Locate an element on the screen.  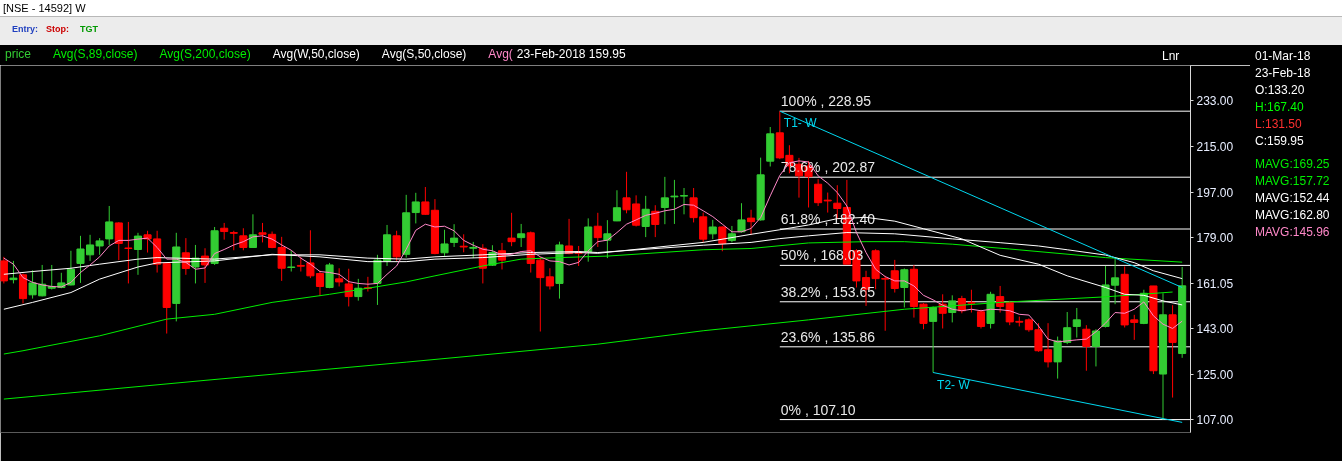
y-tick-label: 143.00 is located at coordinates (1215, 329).